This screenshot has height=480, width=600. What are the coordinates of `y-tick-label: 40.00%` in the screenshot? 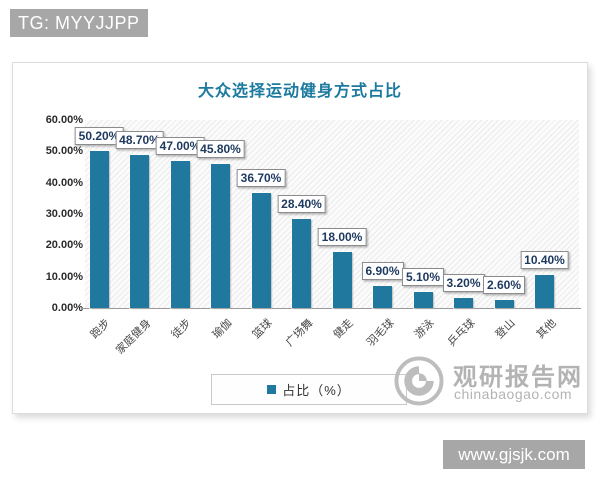 It's located at (64, 182).